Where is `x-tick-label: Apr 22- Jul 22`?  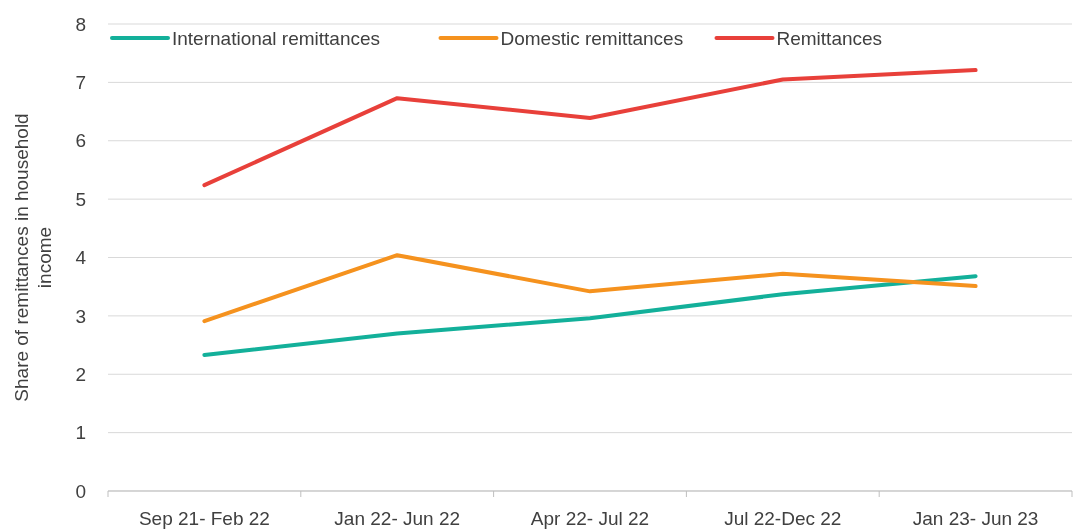
x-tick-label: Apr 22- Jul 22 is located at coordinates (590, 518).